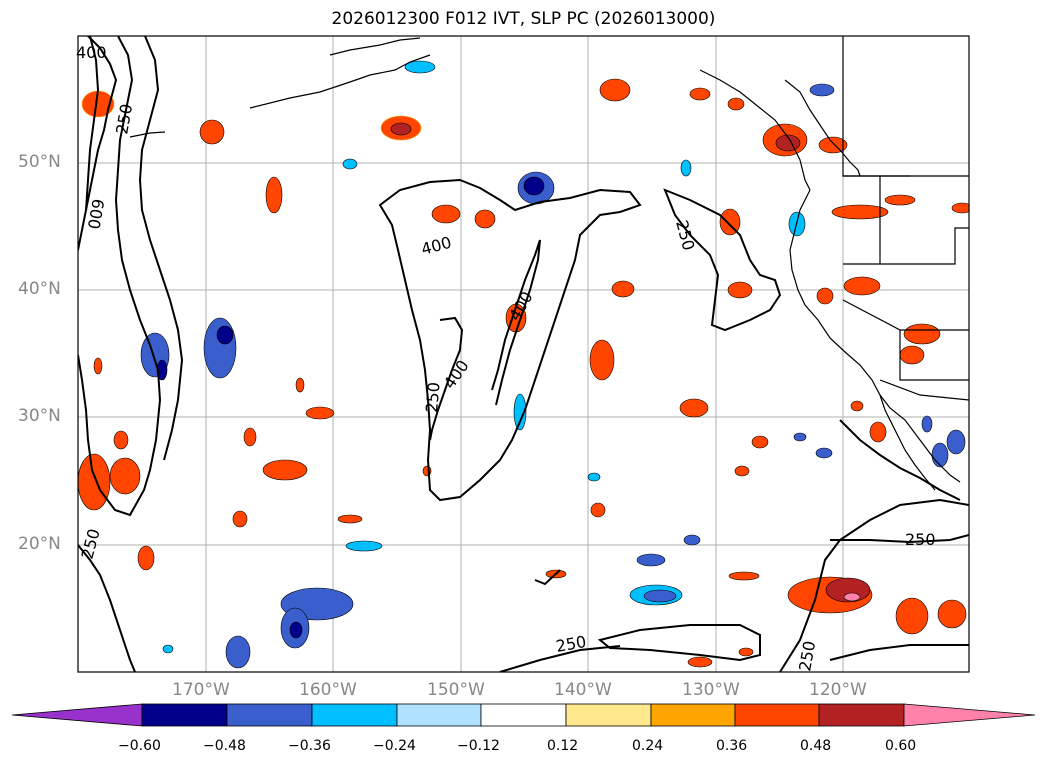 Image resolution: width=1047 pixels, height=765 pixels. What do you see at coordinates (394, 746) in the screenshot?
I see `colorbar-tick-label: −0.24` at bounding box center [394, 746].